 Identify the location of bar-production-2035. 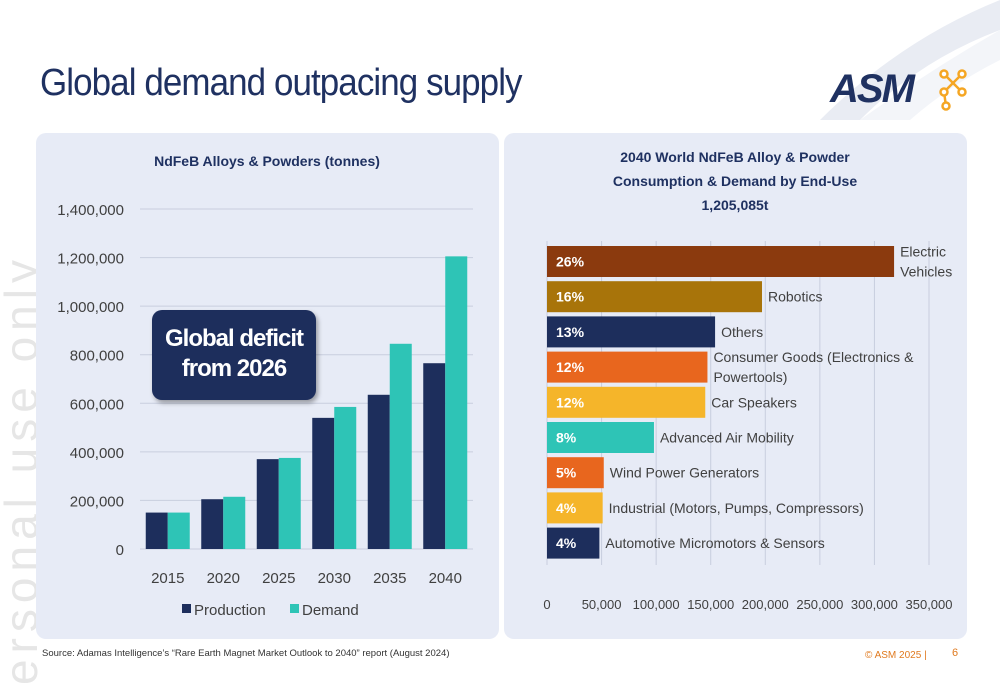
(378, 471).